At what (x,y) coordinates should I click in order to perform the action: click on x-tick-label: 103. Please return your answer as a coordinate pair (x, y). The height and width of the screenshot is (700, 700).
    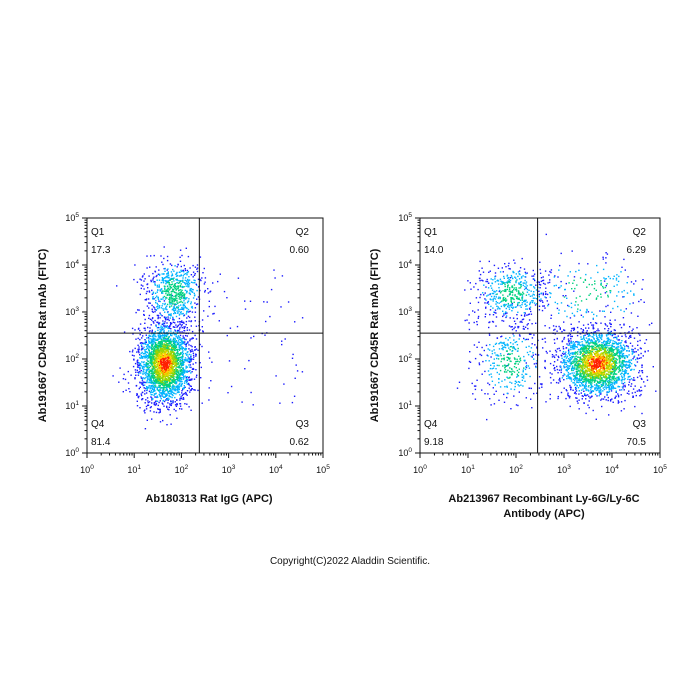
    Looking at the image, I should click on (229, 469).